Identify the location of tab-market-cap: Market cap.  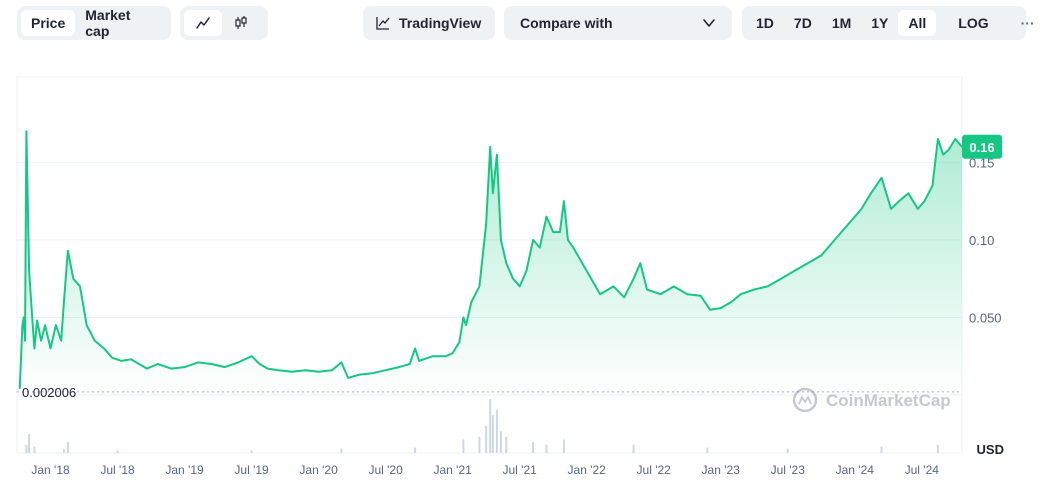
(108, 23).